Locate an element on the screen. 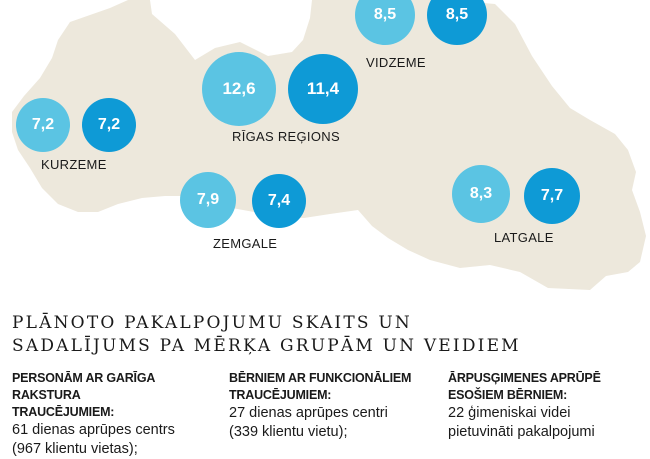 Image resolution: width=650 pixels, height=459 pixels. region-rigas-label: RĪGAS REĢIONS is located at coordinates (286, 136).